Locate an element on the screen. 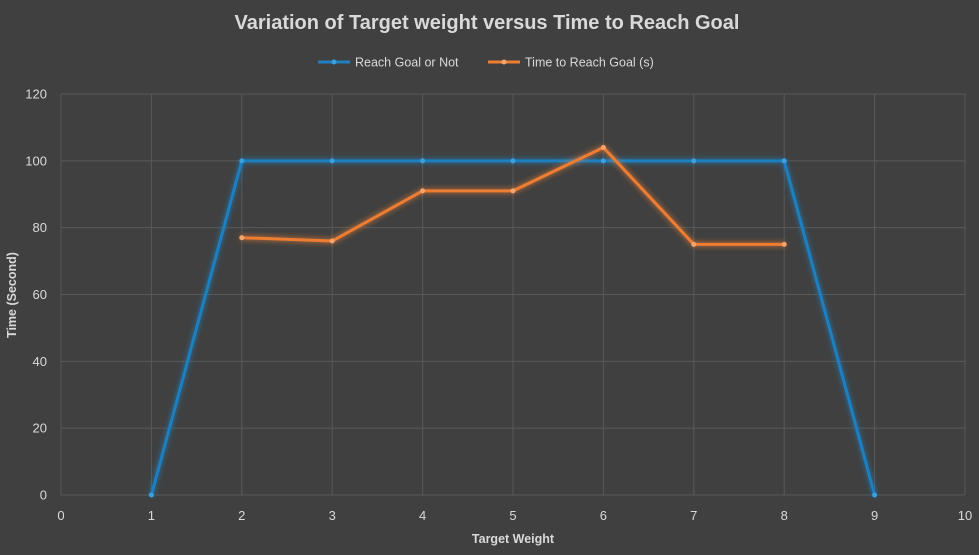 The height and width of the screenshot is (555, 979). x-tick-label: 10 is located at coordinates (965, 515).